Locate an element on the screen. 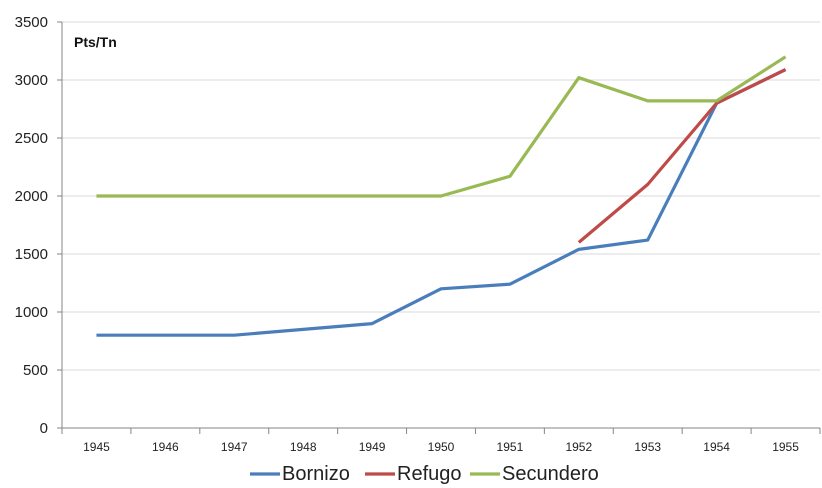 The height and width of the screenshot is (488, 822). unit-label: Pts/Tn is located at coordinates (95, 42).